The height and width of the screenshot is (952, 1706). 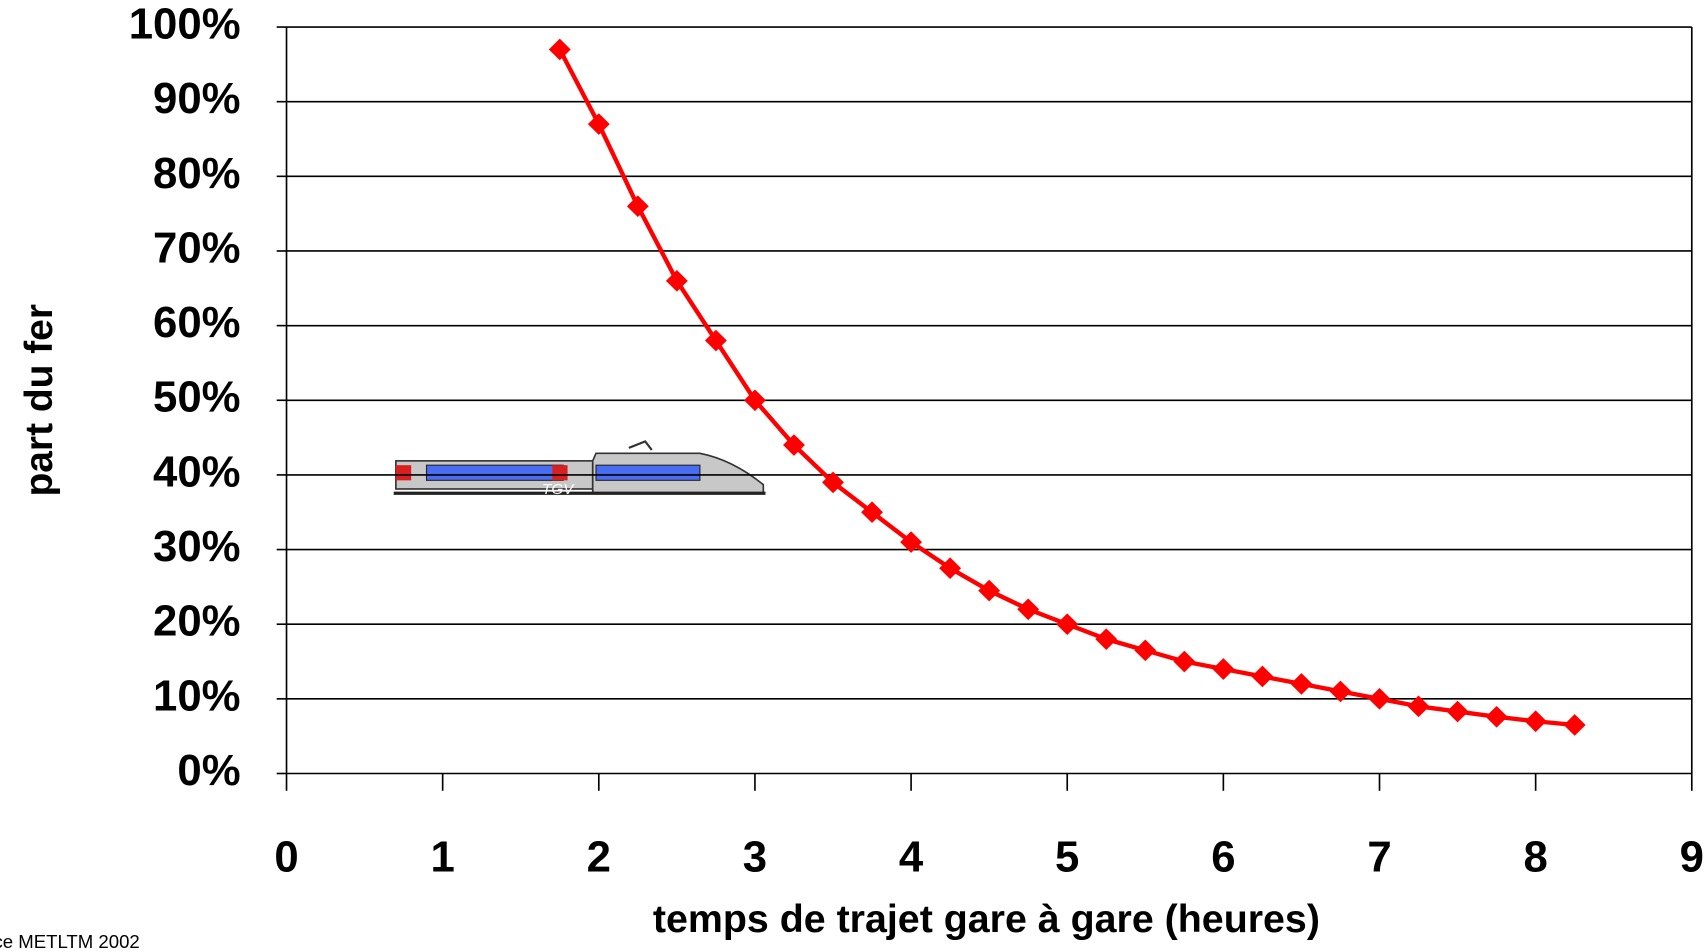 What do you see at coordinates (197, 99) in the screenshot?
I see `y-tick-label: 90%` at bounding box center [197, 99].